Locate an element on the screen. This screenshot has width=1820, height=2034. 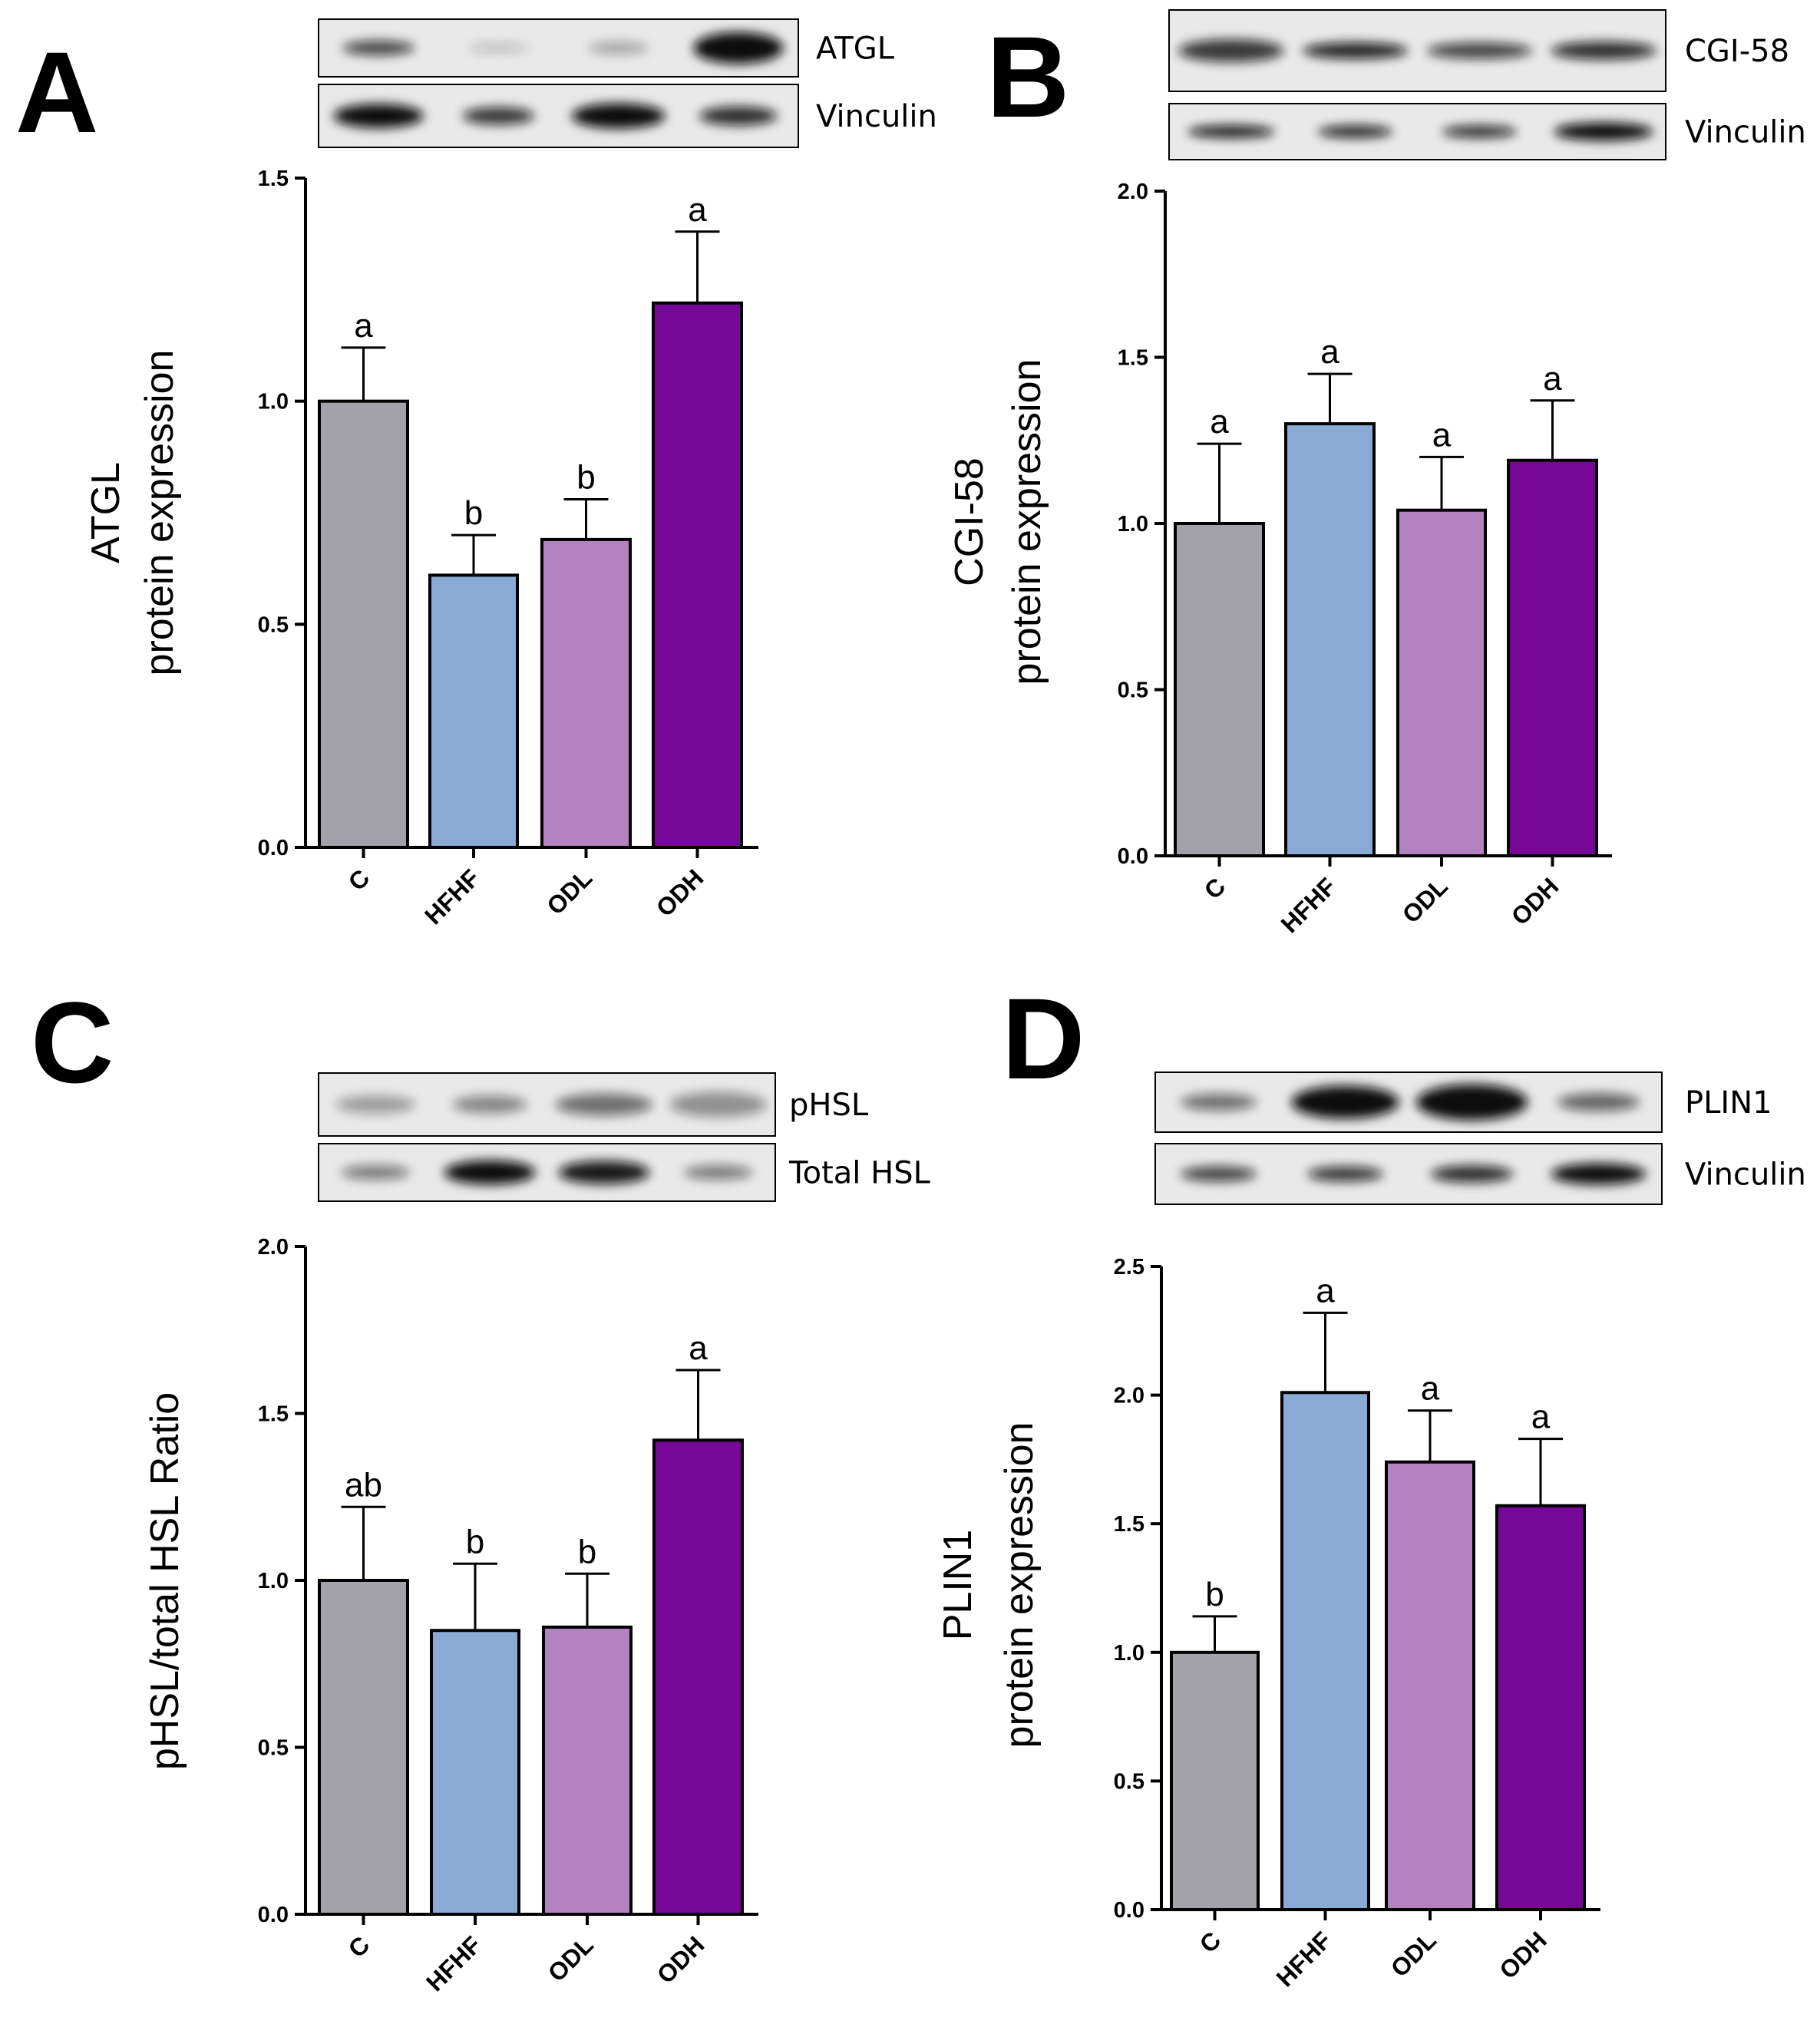
panel-letter: B is located at coordinates (1027, 76).